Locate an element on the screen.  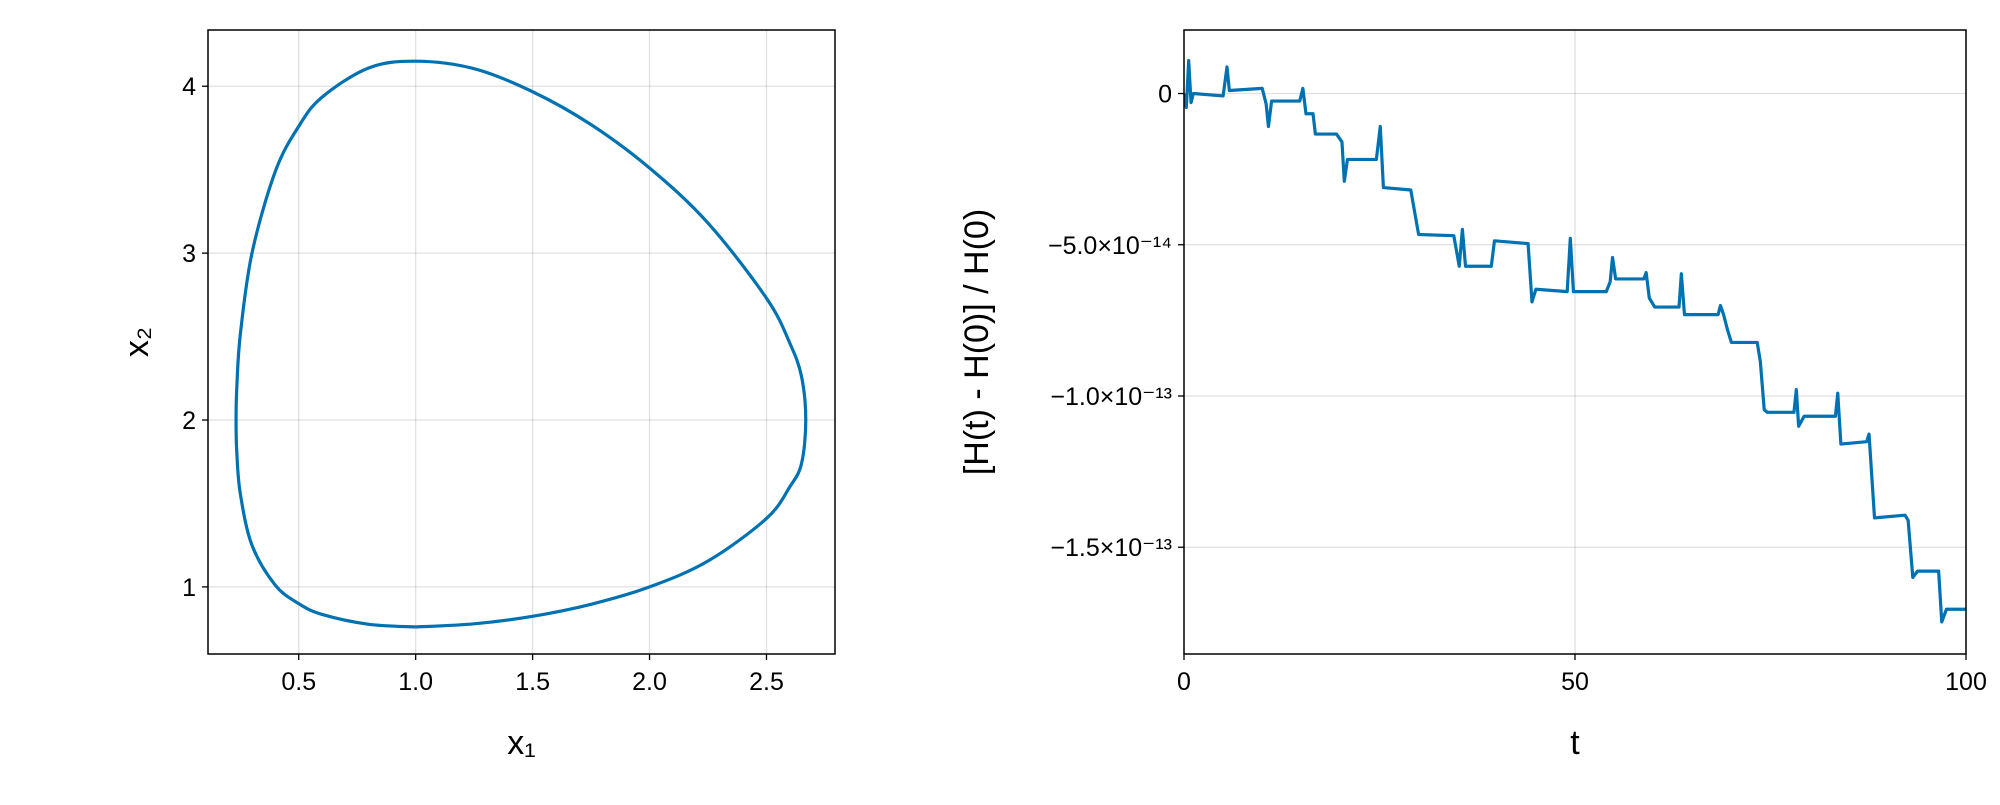
x-tick-label: 2.0 is located at coordinates (649, 682).